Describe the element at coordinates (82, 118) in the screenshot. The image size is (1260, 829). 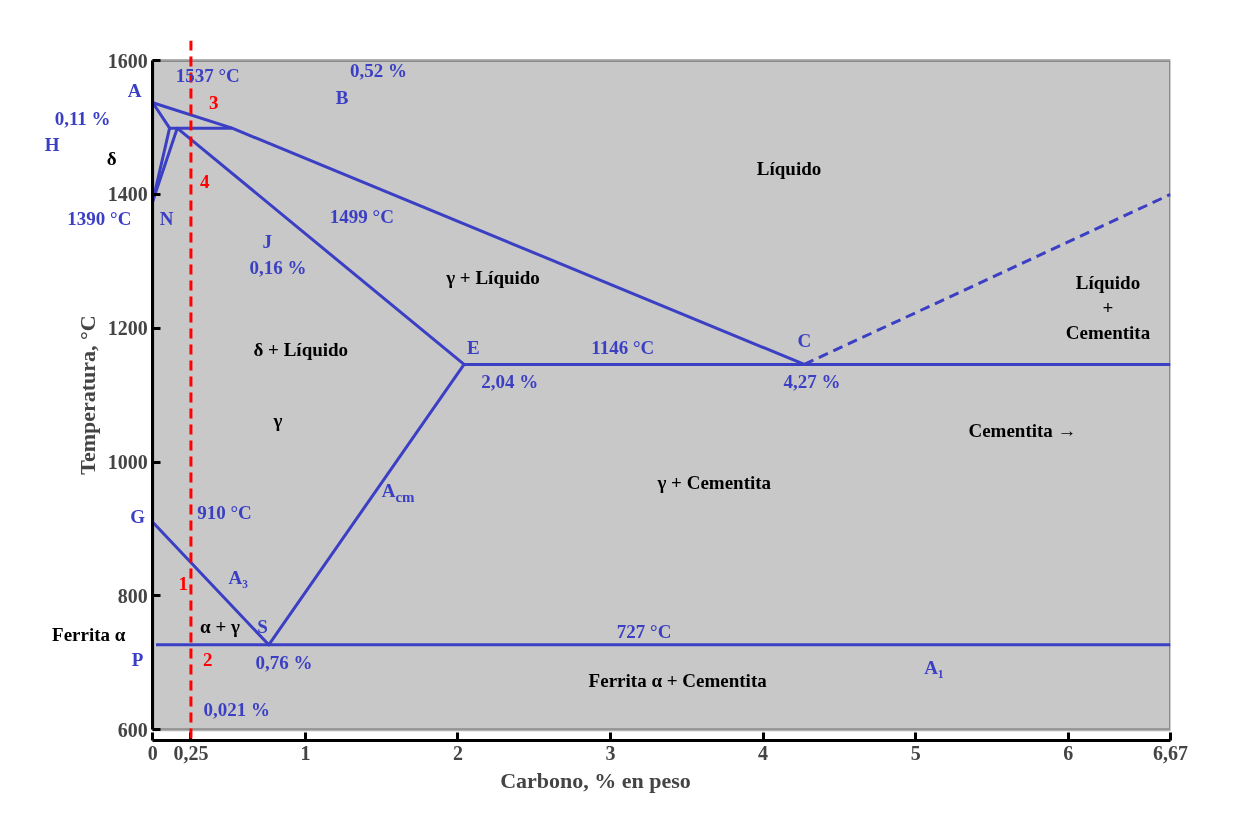
I see `text: 0,11 %` at that location.